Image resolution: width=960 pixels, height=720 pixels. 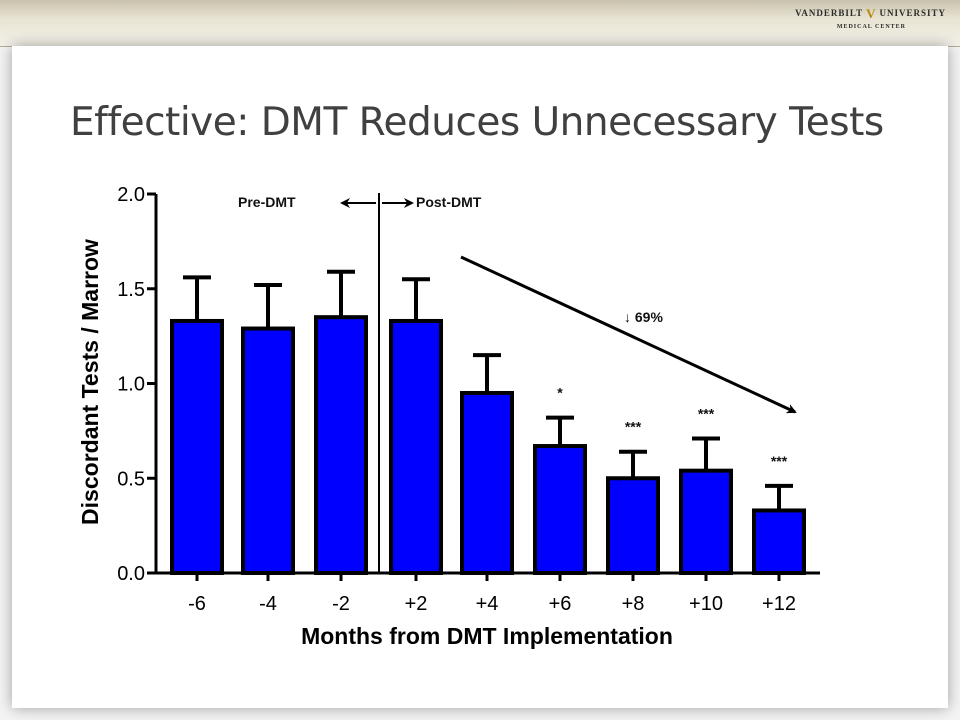 I want to click on significance-label-7: ***, so click(x=706, y=413).